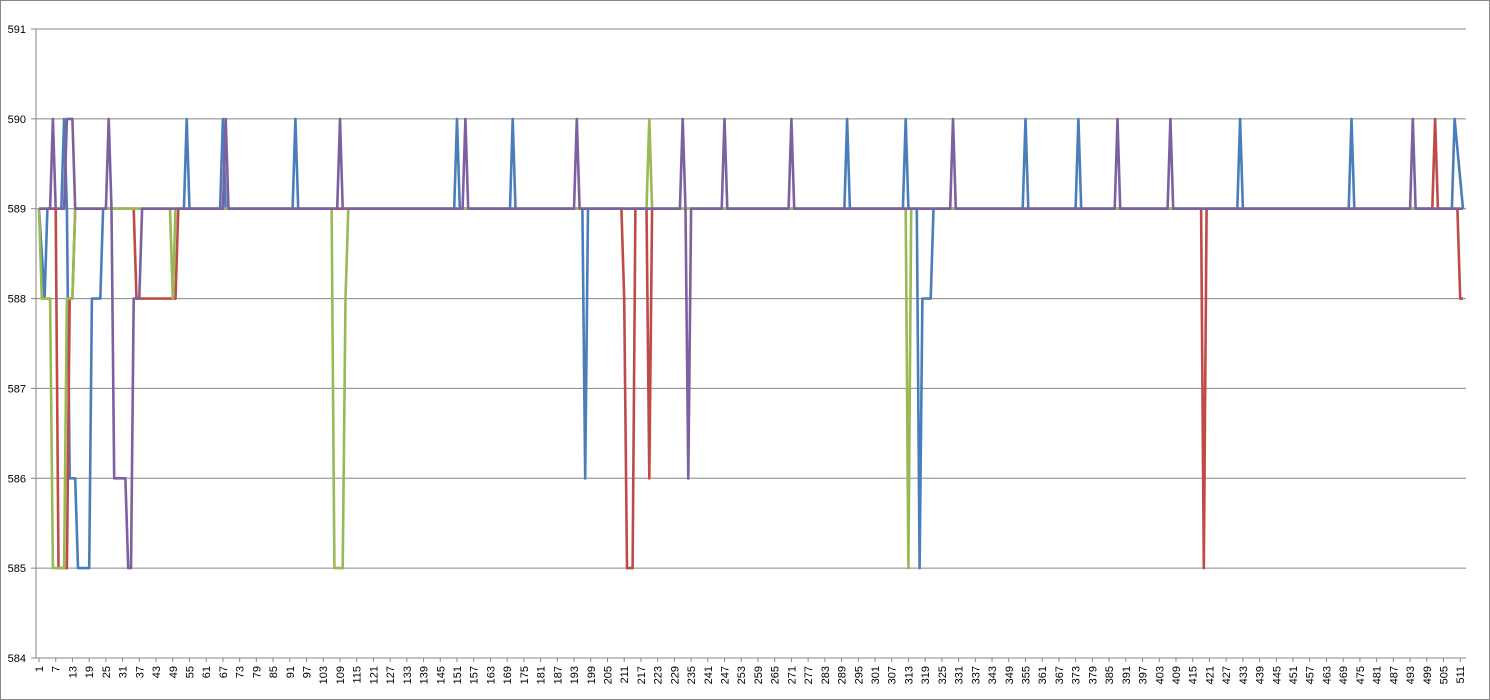 The image size is (1490, 700). What do you see at coordinates (909, 675) in the screenshot?
I see `x-tick-label: 313` at bounding box center [909, 675].